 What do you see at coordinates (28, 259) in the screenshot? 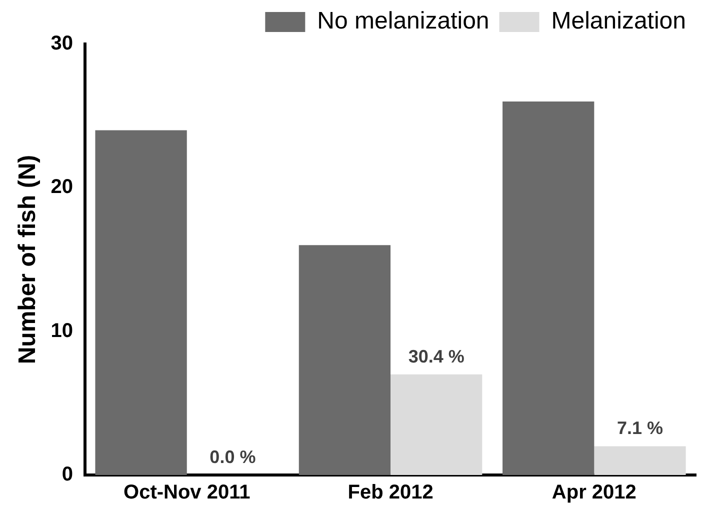
I see `y-axis-title: Number of fish (N)` at bounding box center [28, 259].